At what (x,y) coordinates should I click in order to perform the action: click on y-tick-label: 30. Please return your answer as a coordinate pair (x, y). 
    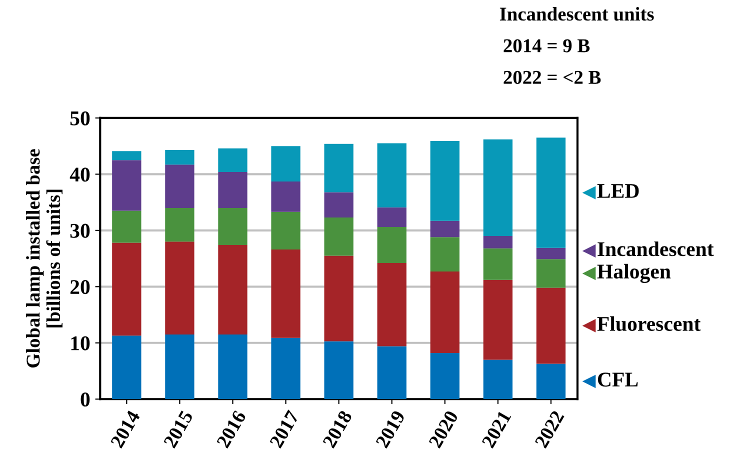
    Looking at the image, I should click on (80, 231).